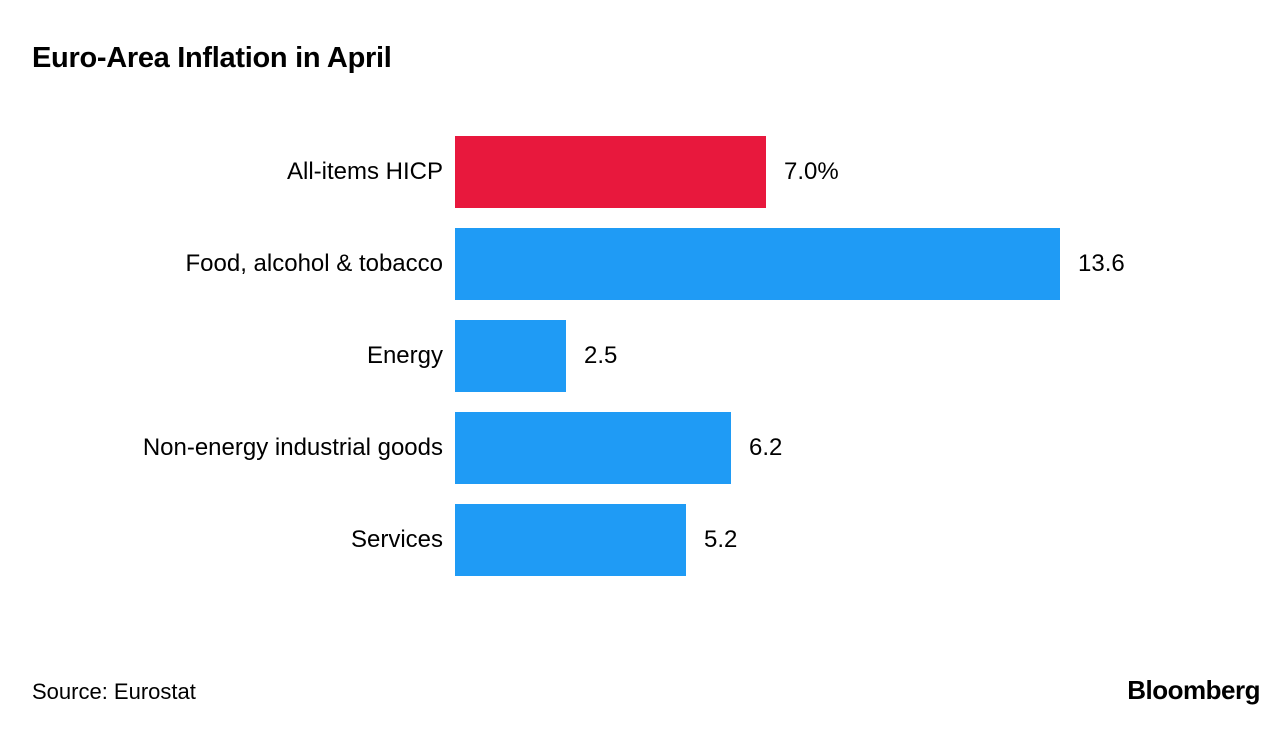  Describe the element at coordinates (404, 355) in the screenshot. I see `category-label: Energy` at that location.